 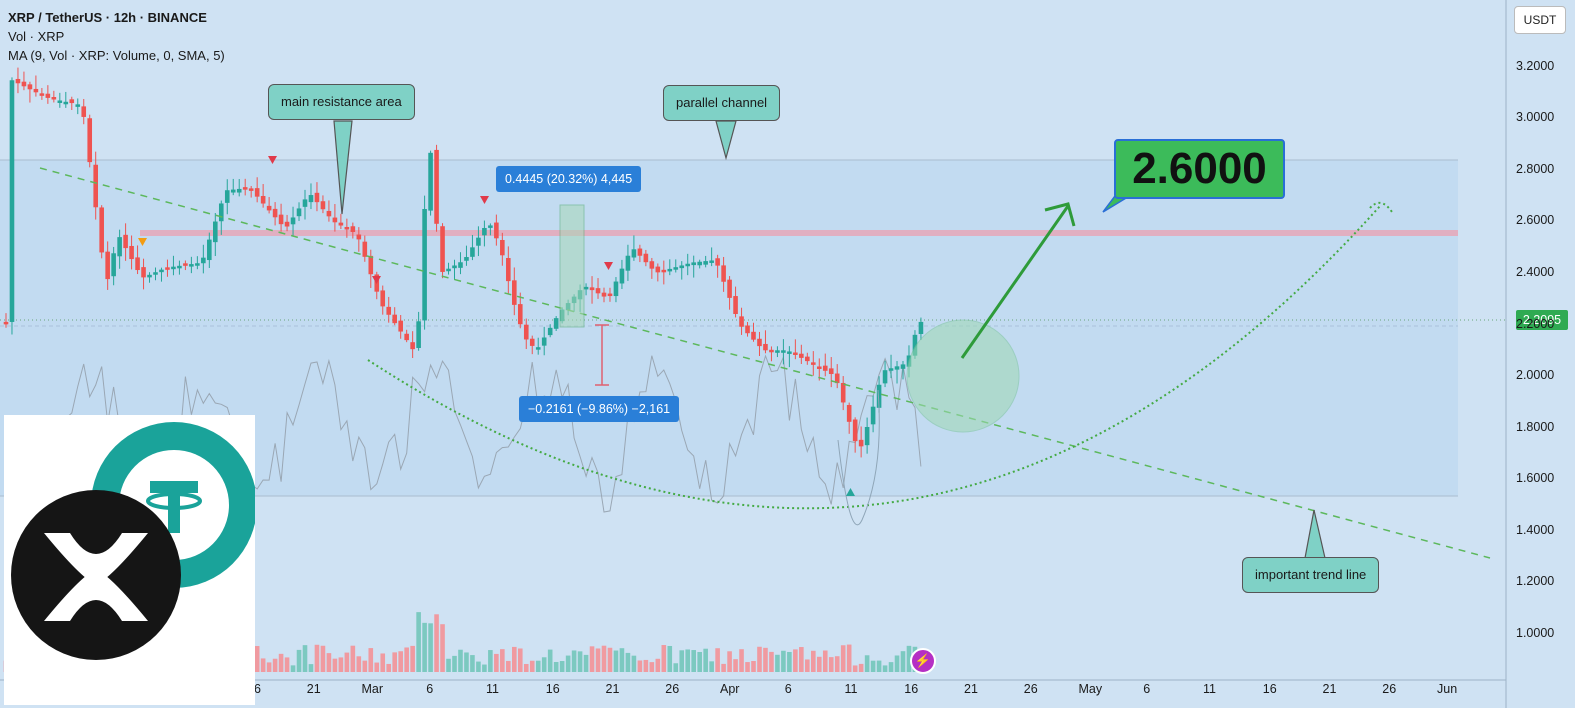 I want to click on symbol-title: XRP / TetherUS · 12h · BINANCE, so click(x=107, y=17).